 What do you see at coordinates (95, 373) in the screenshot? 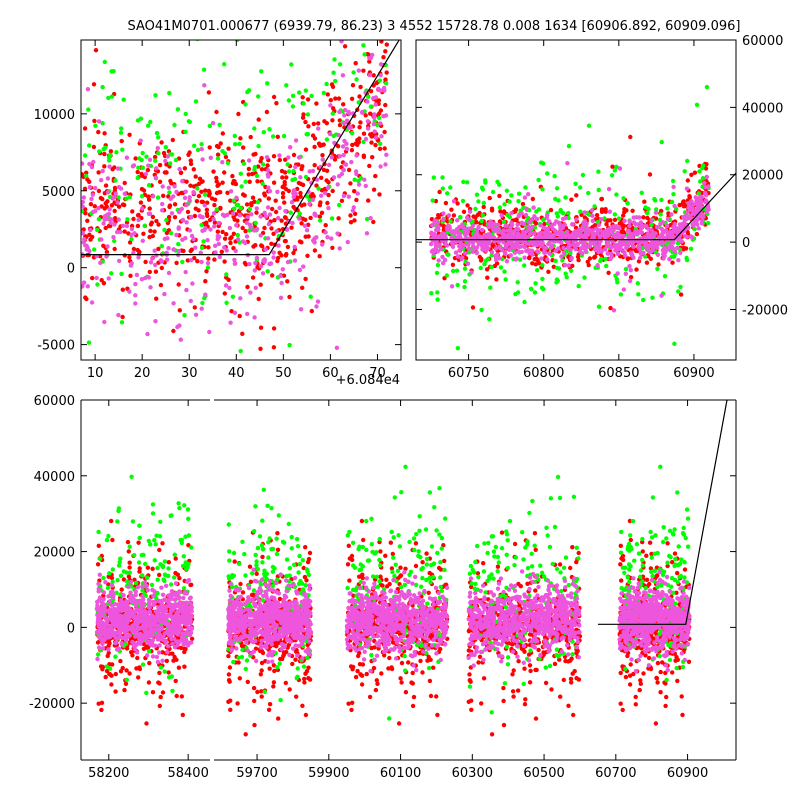
I see `zoom-left-xtick-label: 10` at bounding box center [95, 373].